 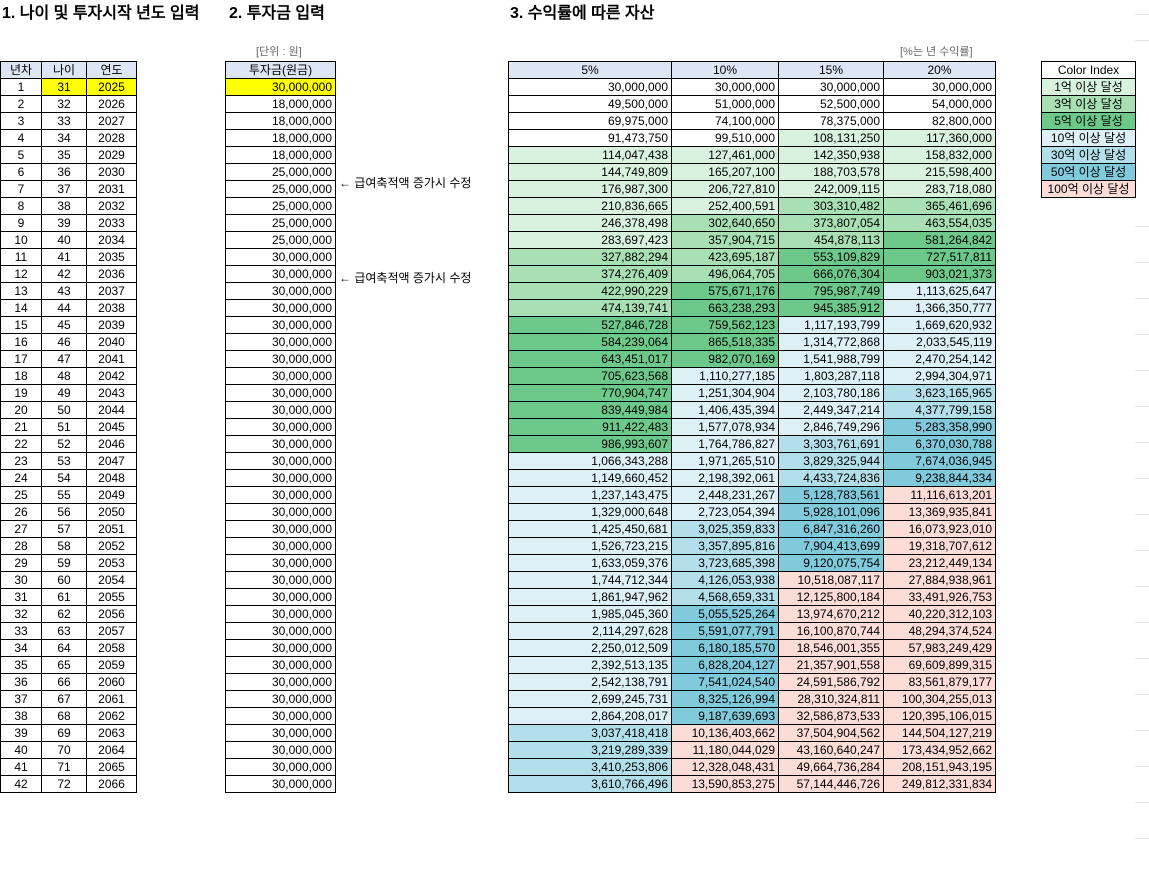 I want to click on asset-cell-r20: 117,360,000, so click(x=939, y=138).